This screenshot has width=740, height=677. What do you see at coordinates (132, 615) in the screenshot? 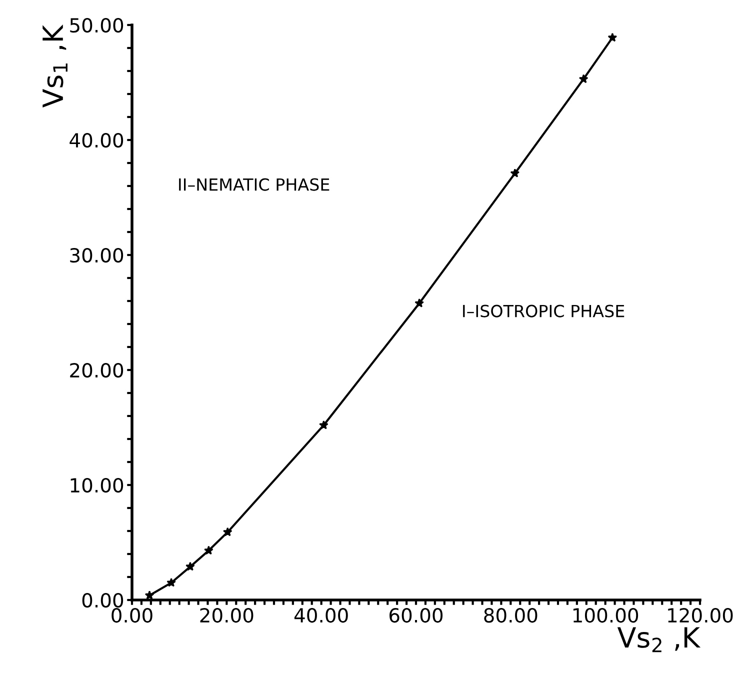
I see `x-tick-label: 0.00` at bounding box center [132, 615].